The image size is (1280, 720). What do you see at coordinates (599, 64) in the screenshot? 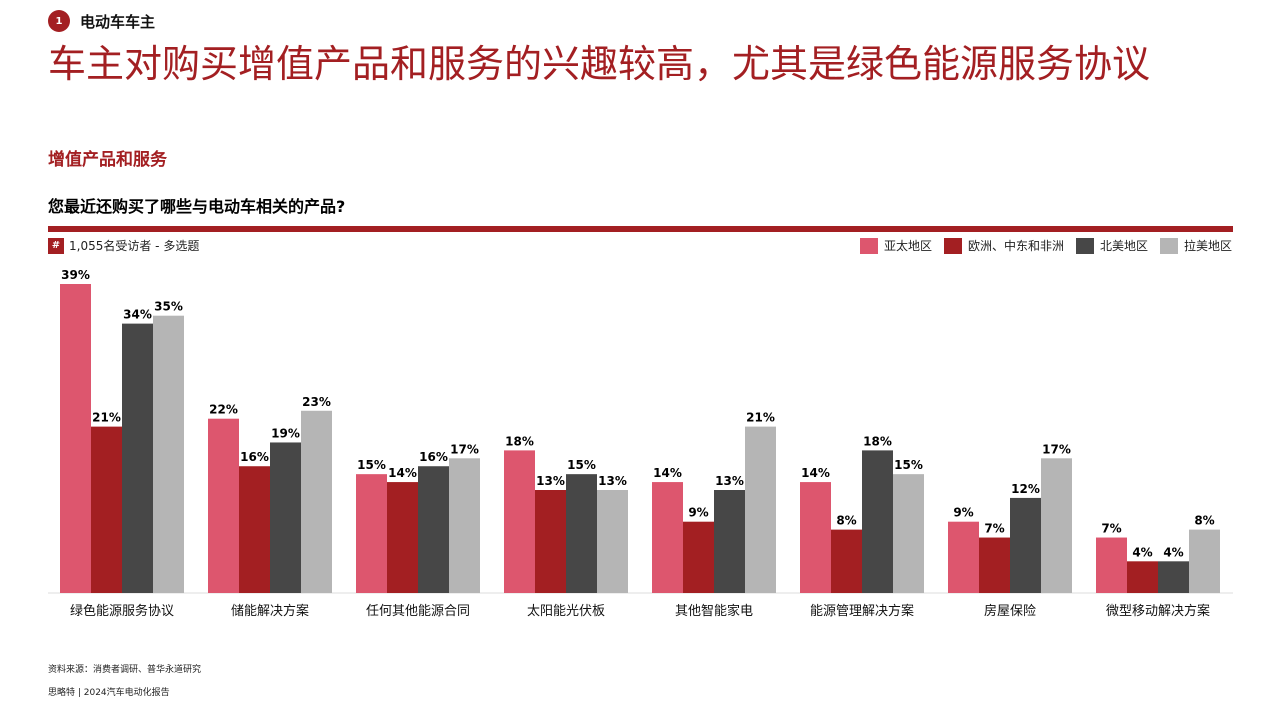
I see `page-title: 车主对购买增值产品和服务的兴趣较高，尤其是绿色能源服务协议` at bounding box center [599, 64].